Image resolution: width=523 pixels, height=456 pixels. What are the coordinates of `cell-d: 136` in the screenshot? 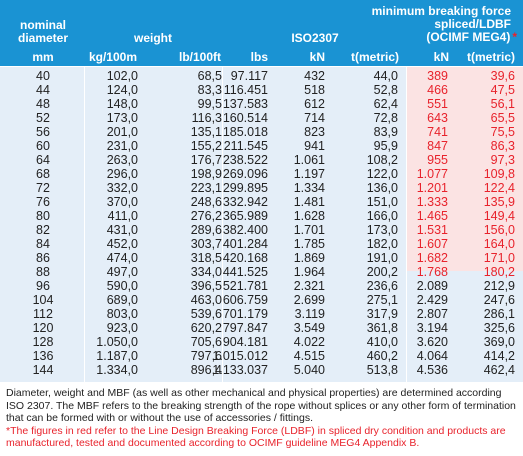 It's located at (43, 356).